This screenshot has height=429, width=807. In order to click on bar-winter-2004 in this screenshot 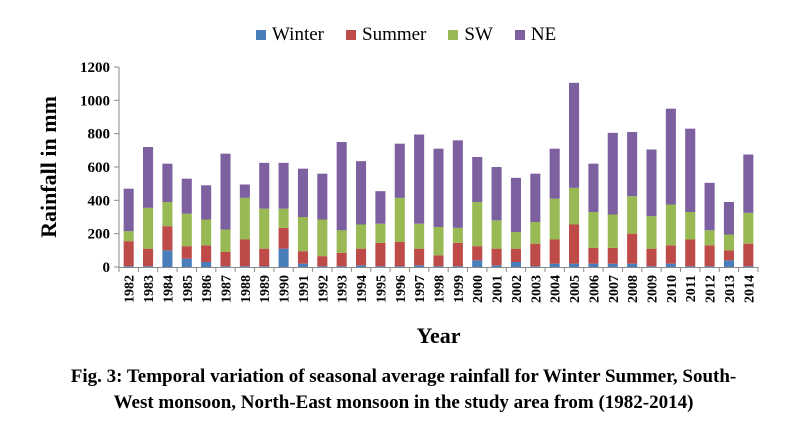, I will do `click(554, 265)`.